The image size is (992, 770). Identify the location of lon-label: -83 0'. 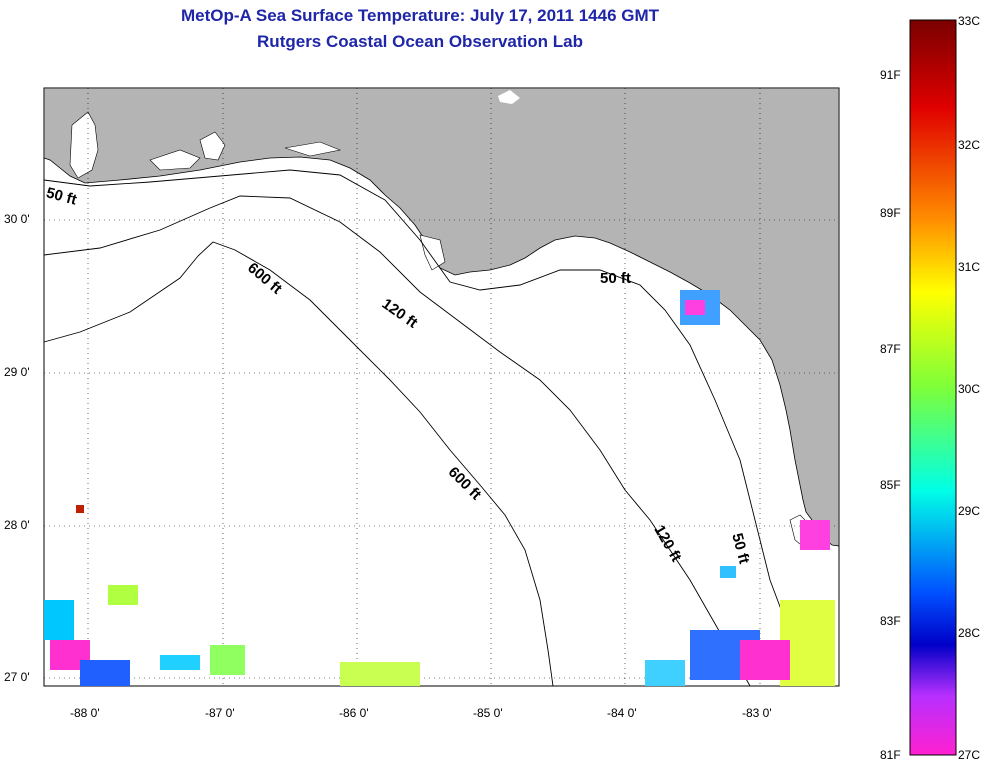
(757, 713).